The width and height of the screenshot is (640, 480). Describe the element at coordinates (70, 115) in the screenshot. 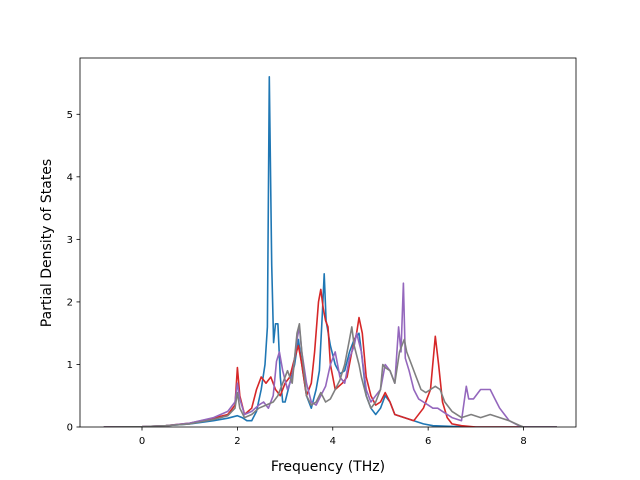

I see `y-tick-label: 5` at that location.